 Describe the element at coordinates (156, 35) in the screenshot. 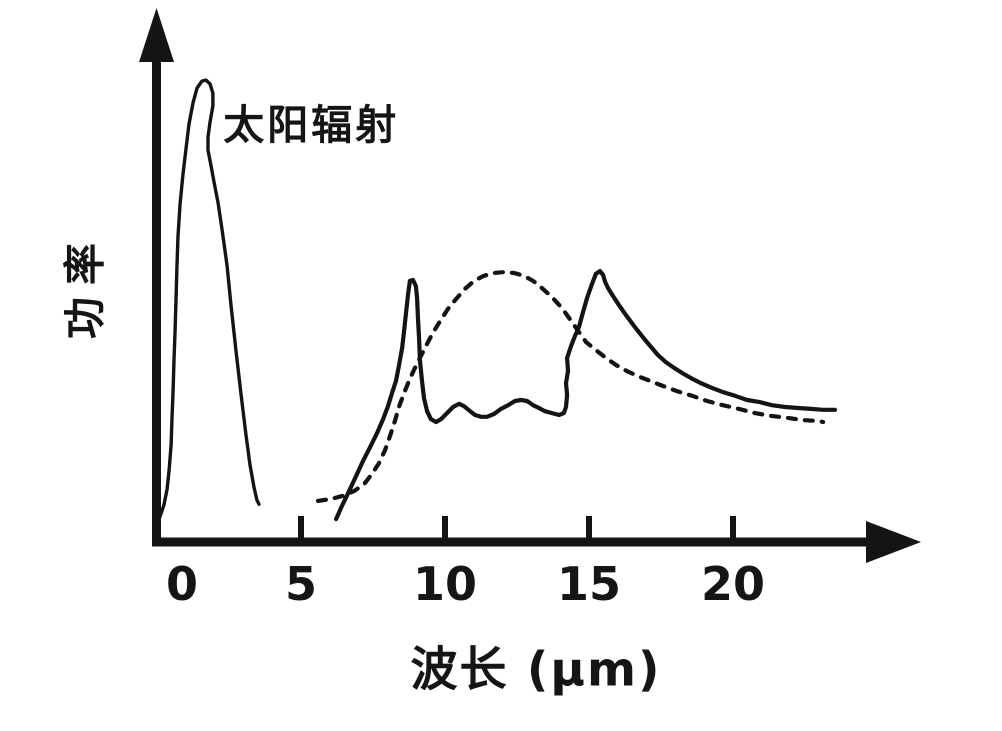

I see `y-axis-arrowhead` at that location.